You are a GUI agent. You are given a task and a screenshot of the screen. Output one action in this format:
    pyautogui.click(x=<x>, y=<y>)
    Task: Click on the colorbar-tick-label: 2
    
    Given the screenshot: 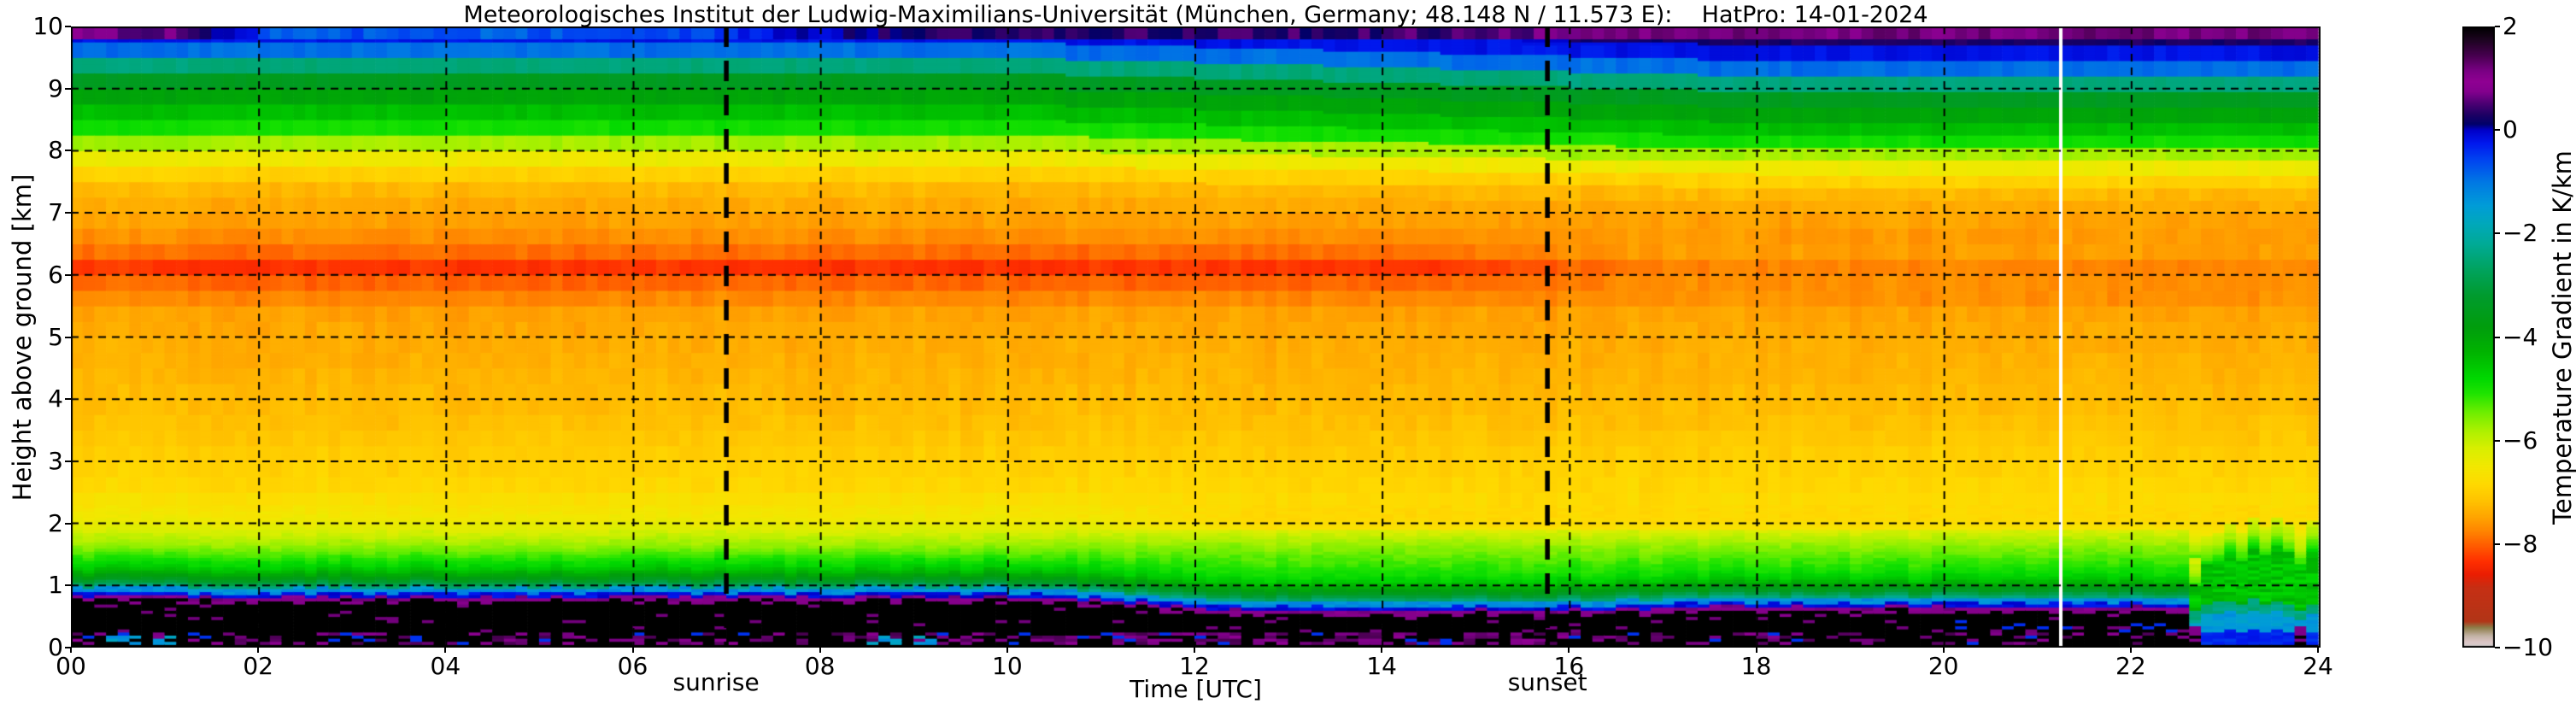 What is the action you would take?
    pyautogui.click(x=2510, y=26)
    